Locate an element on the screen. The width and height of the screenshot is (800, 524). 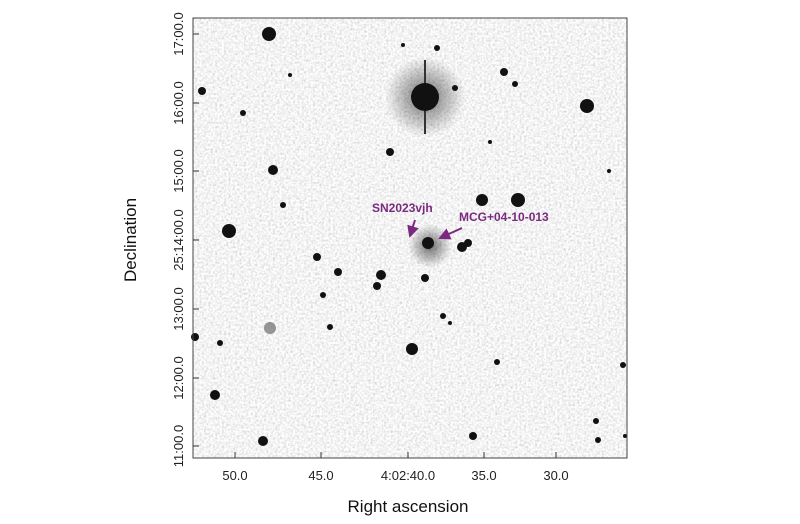
y-tick-label: 25:14:00.0 is located at coordinates (178, 239).